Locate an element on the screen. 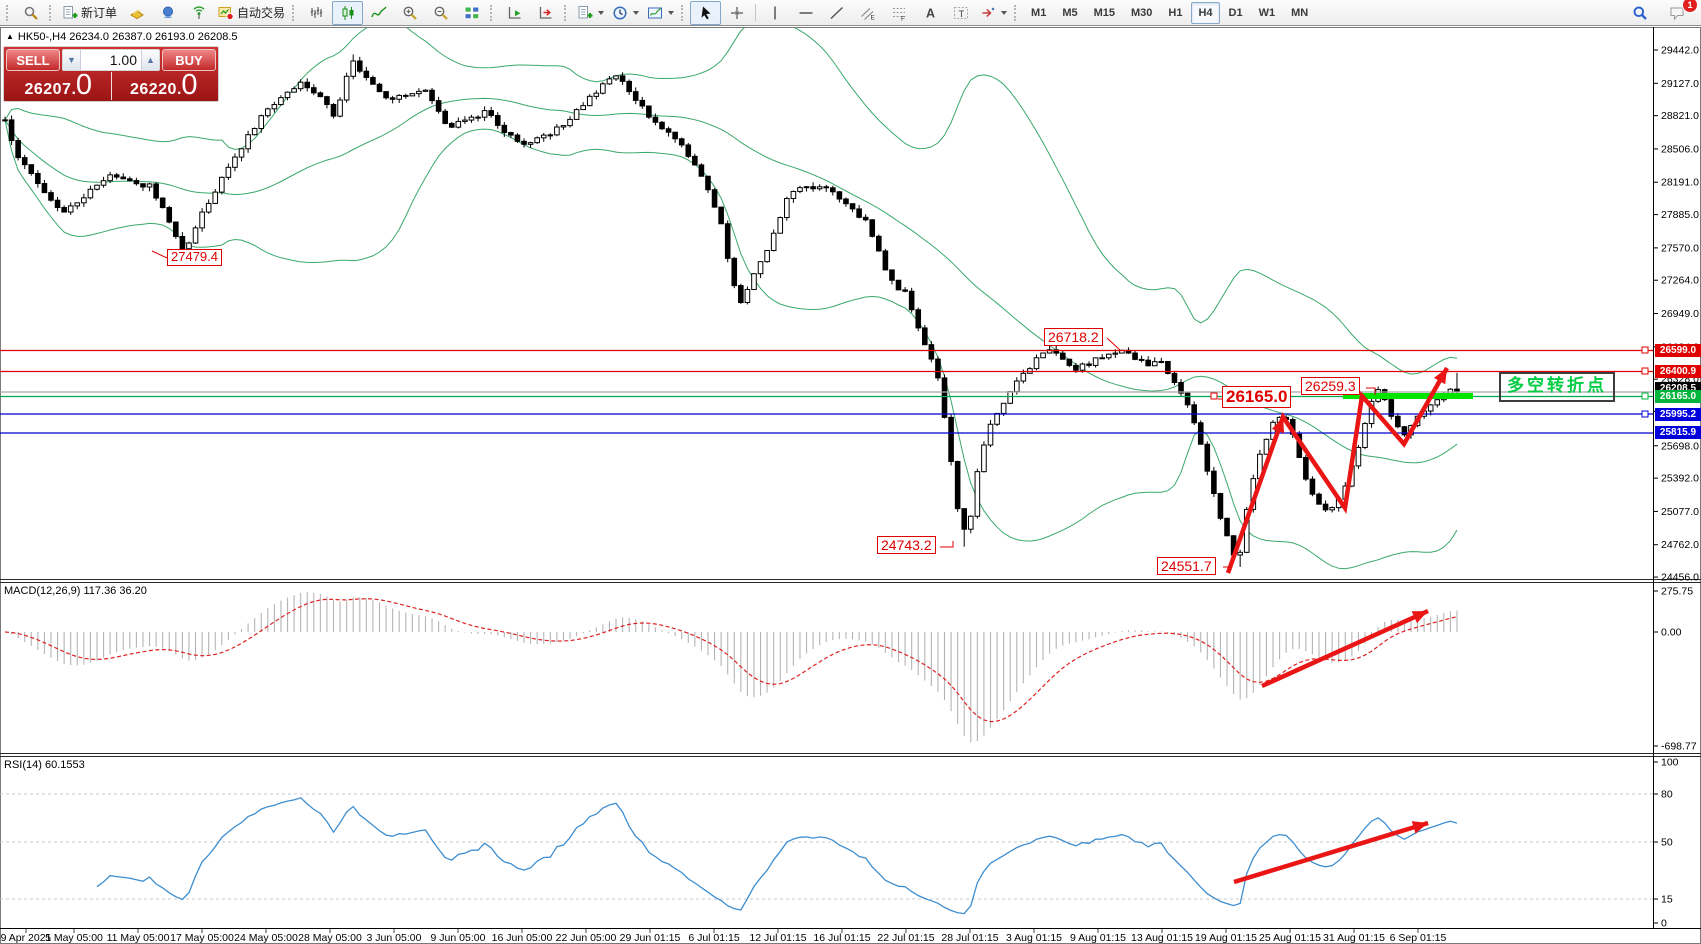 The image size is (1701, 944). text-button: A is located at coordinates (929, 13).